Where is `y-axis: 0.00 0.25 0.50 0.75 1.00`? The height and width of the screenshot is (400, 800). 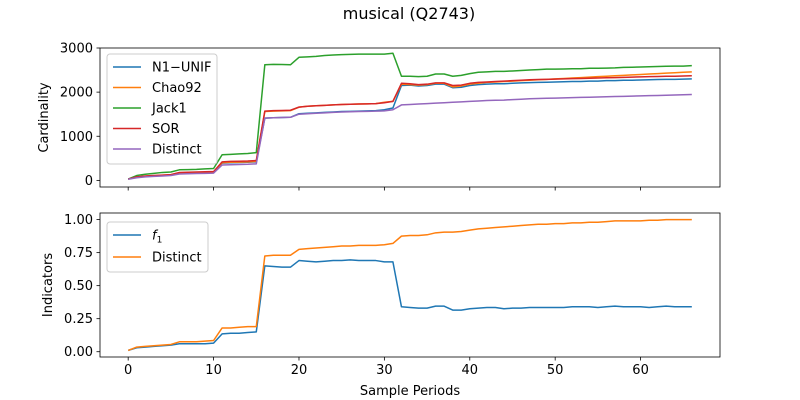 y-axis: 0.00 0.25 0.50 0.75 1.00 is located at coordinates (82, 286).